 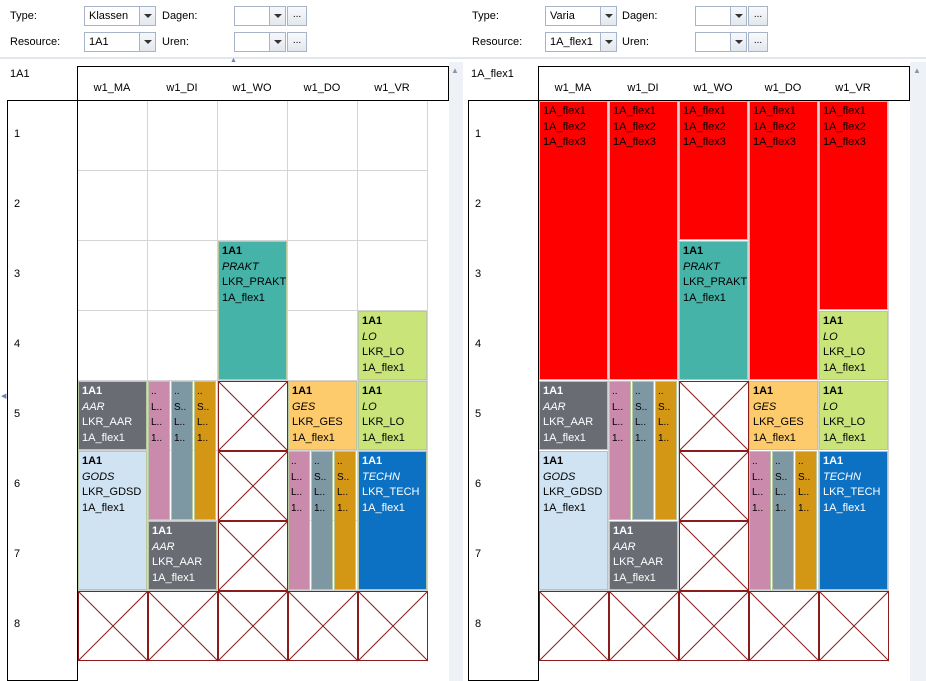 I want to click on type-select: Varia, so click(x=581, y=16).